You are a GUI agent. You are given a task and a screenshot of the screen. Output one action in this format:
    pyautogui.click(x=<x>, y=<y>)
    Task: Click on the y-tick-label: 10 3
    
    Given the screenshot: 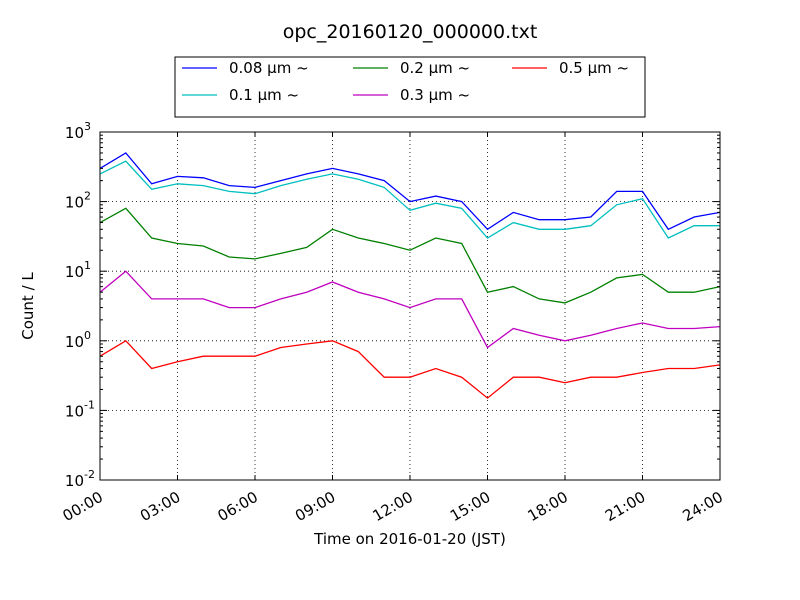 What is the action you would take?
    pyautogui.click(x=78, y=131)
    